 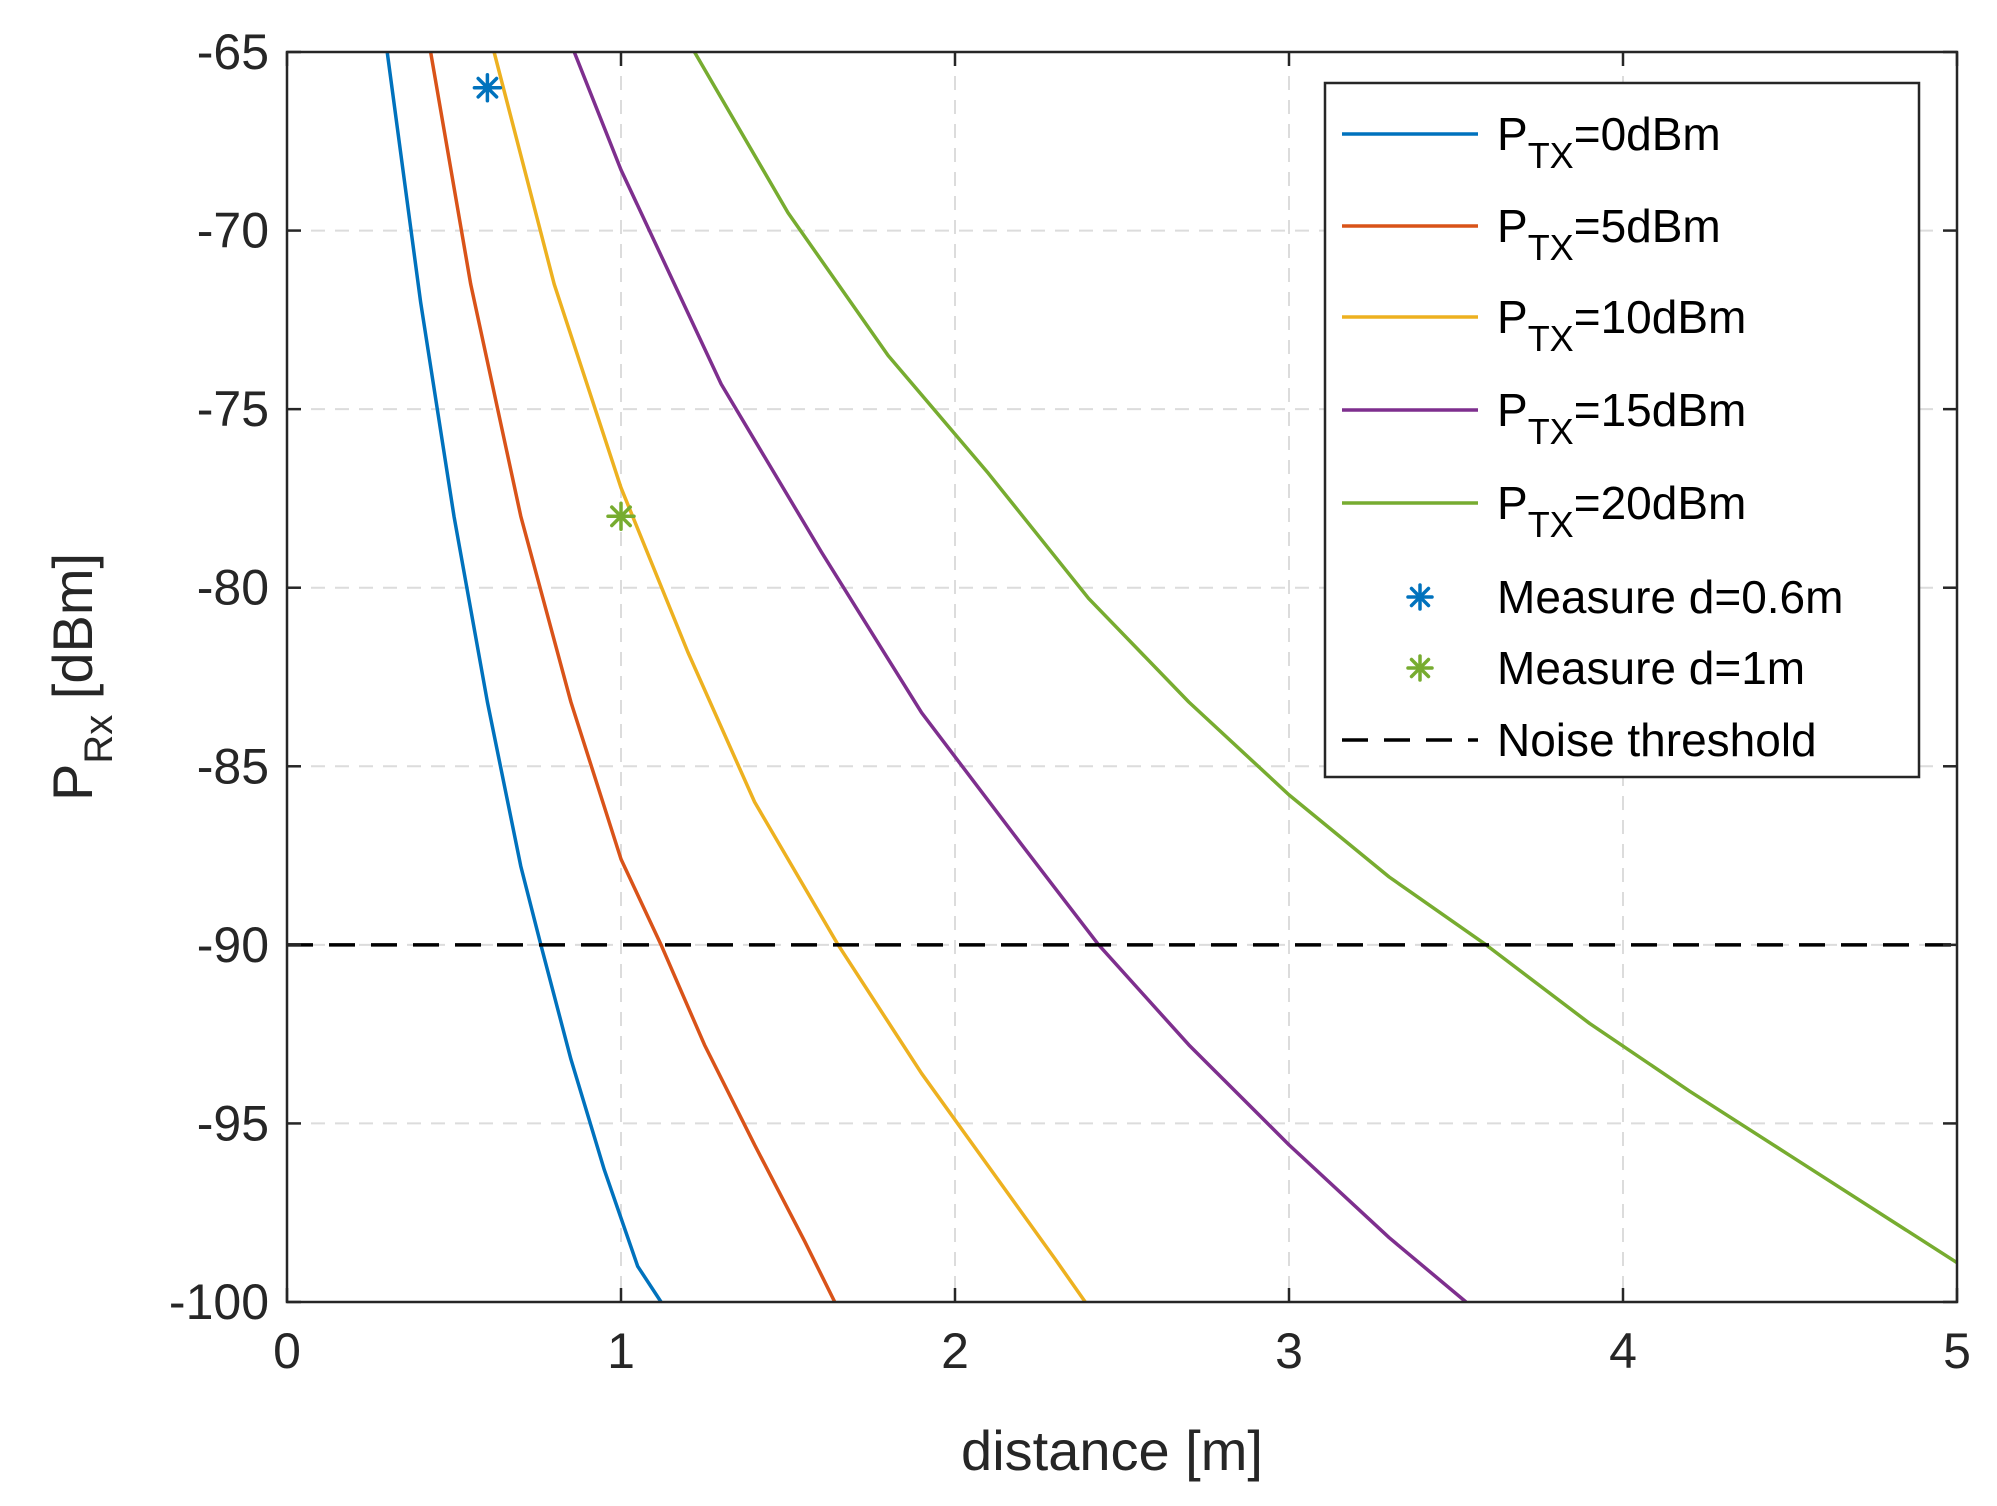 I want to click on y-tick-label: -70, so click(x=233, y=231).